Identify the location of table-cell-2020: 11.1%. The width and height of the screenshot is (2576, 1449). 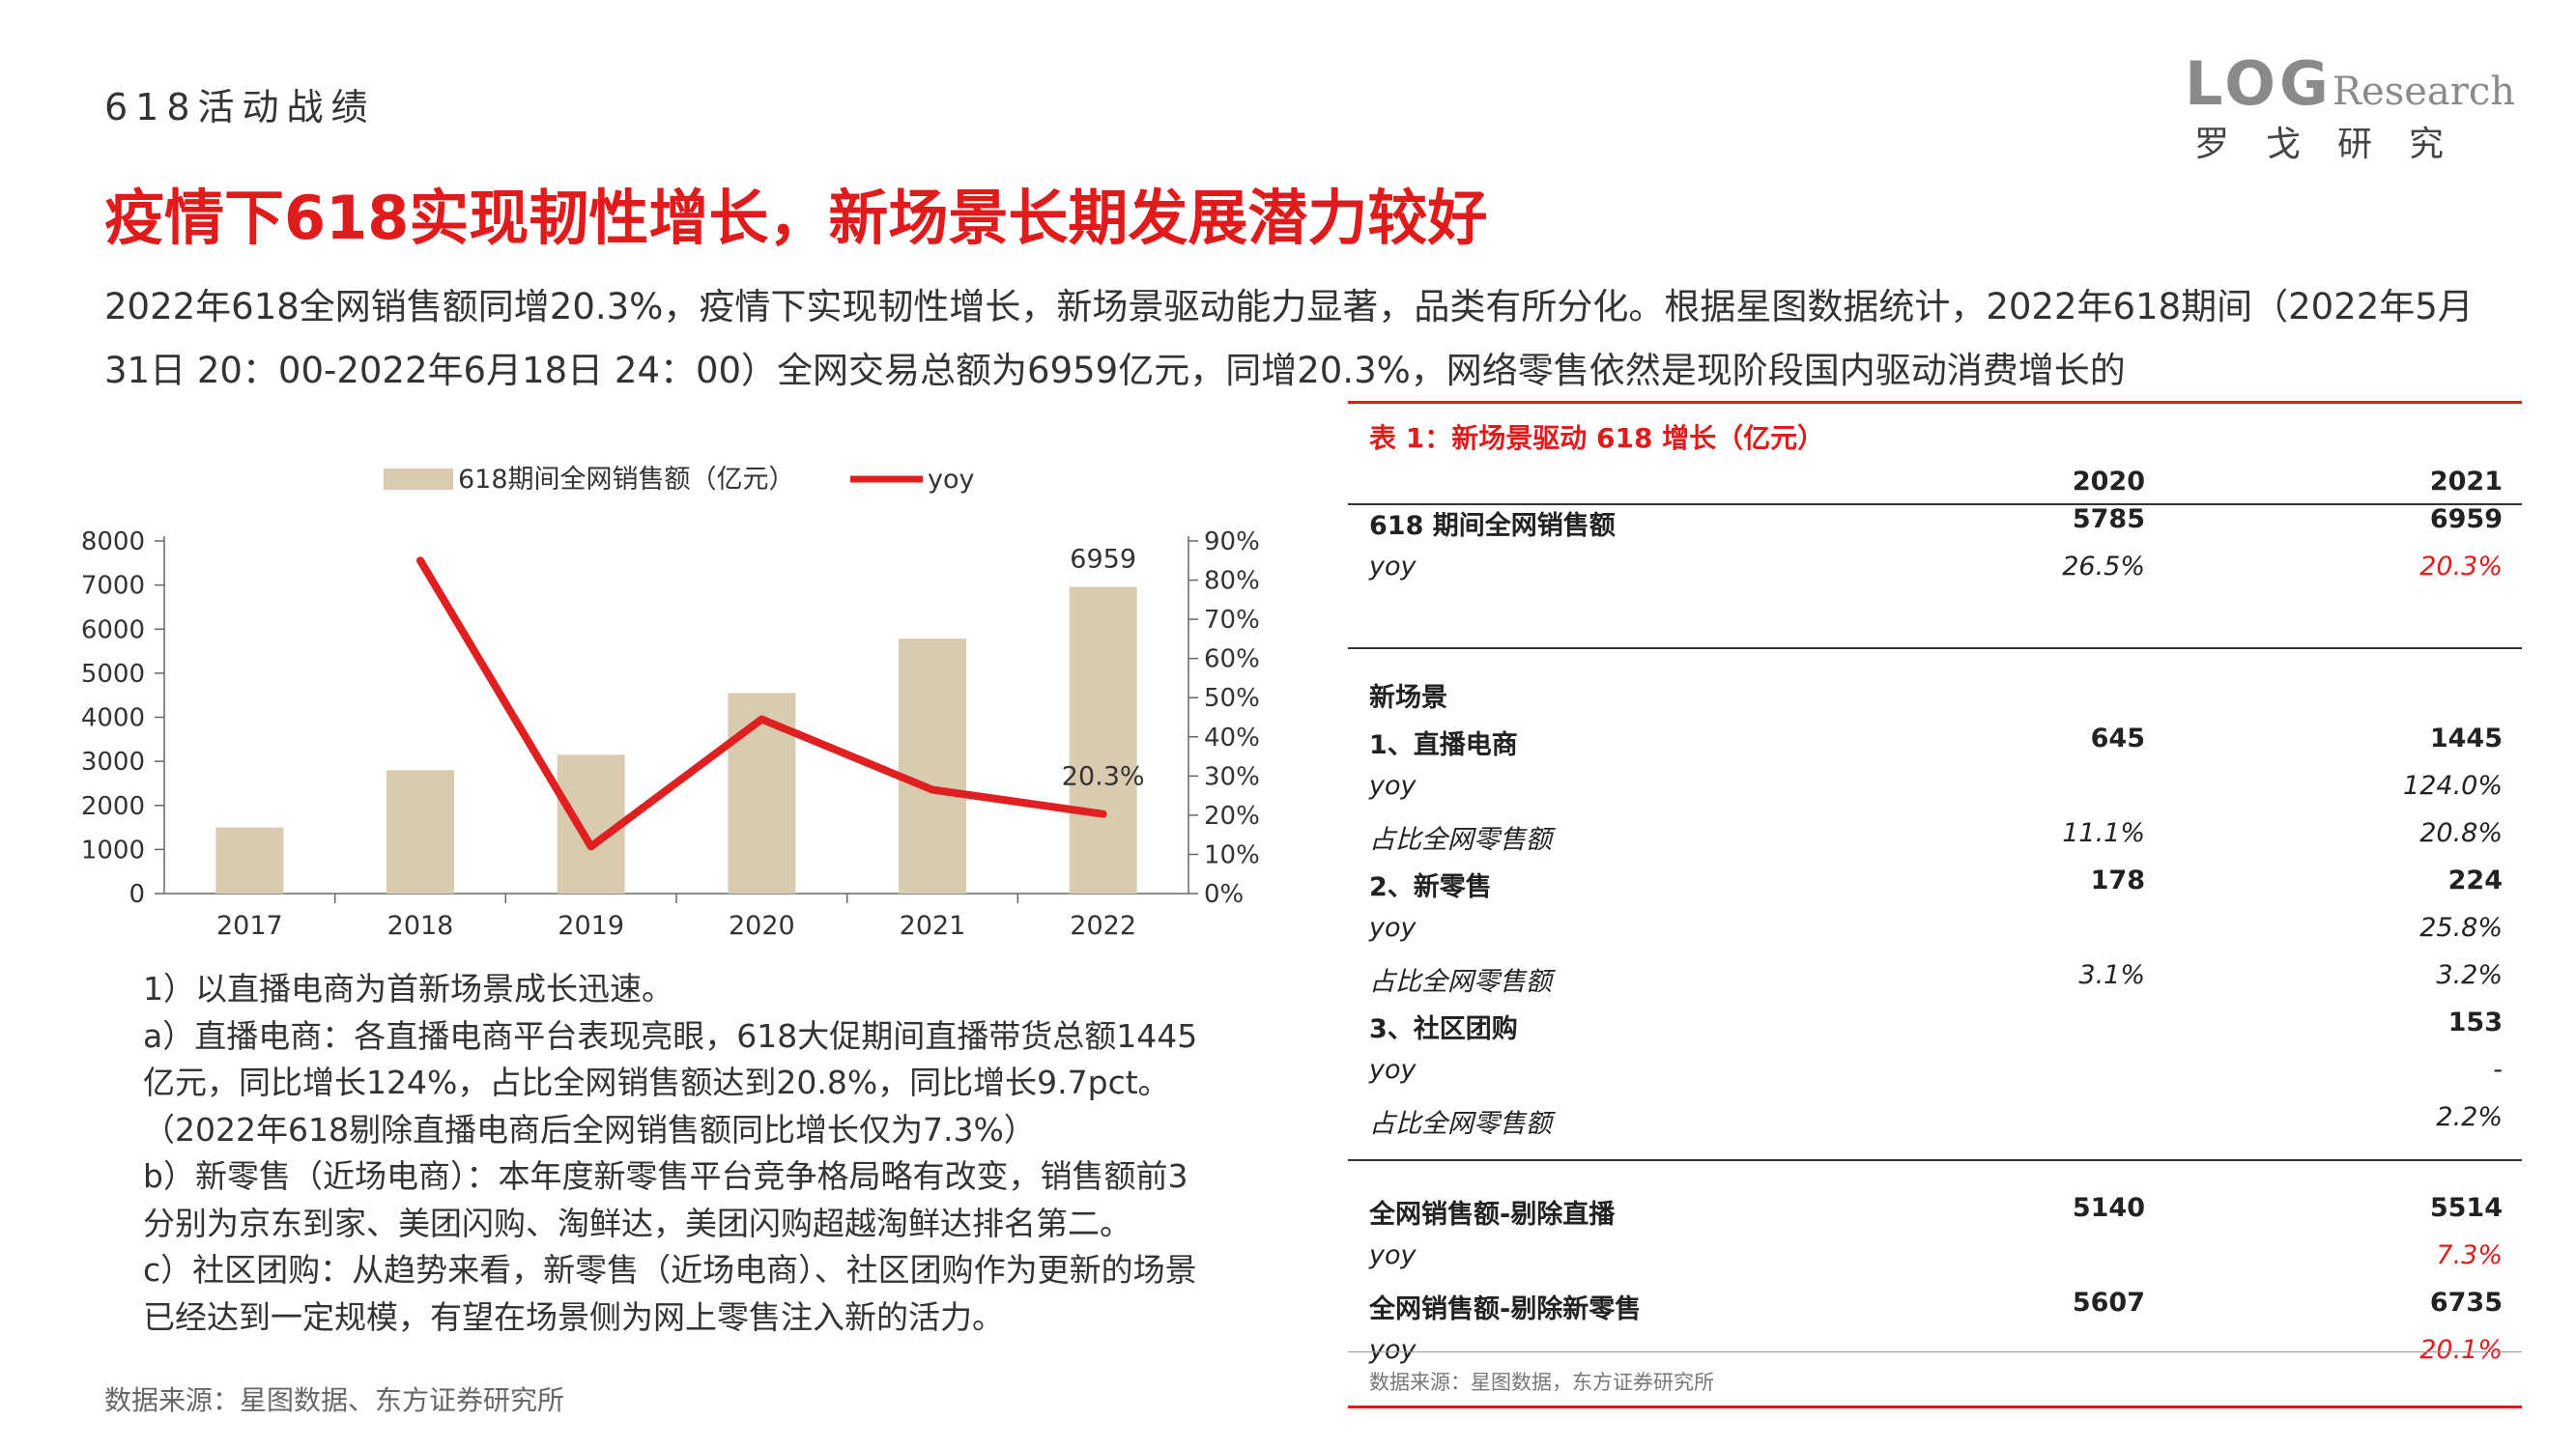
(2103, 833).